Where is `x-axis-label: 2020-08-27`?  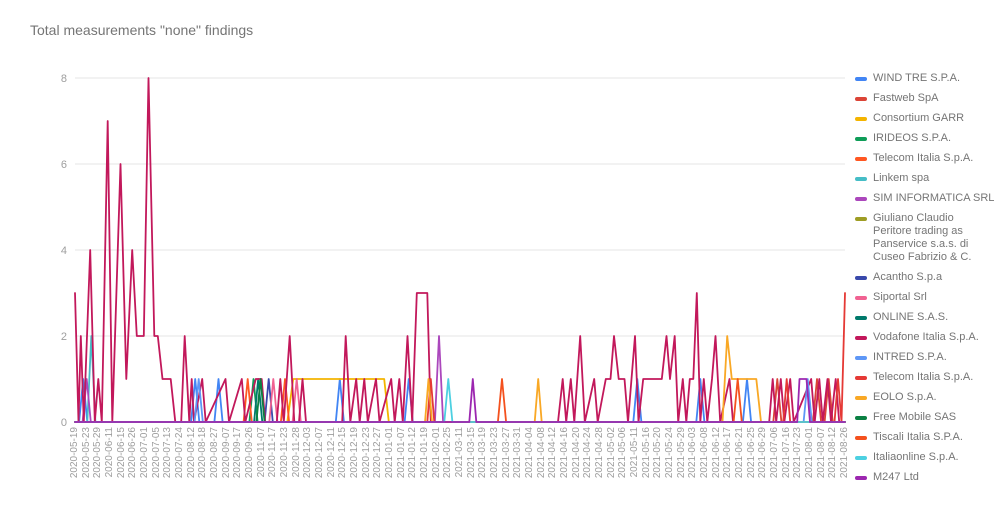
x-axis-label: 2020-08-27 is located at coordinates (214, 453).